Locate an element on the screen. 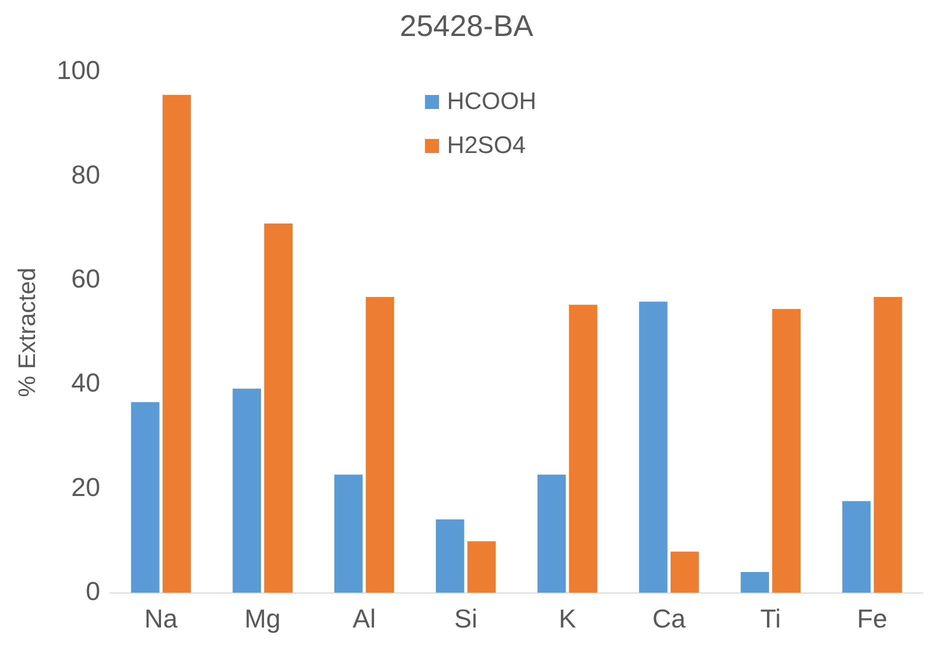 The height and width of the screenshot is (654, 933). y-tick-label: 20 is located at coordinates (85, 487).